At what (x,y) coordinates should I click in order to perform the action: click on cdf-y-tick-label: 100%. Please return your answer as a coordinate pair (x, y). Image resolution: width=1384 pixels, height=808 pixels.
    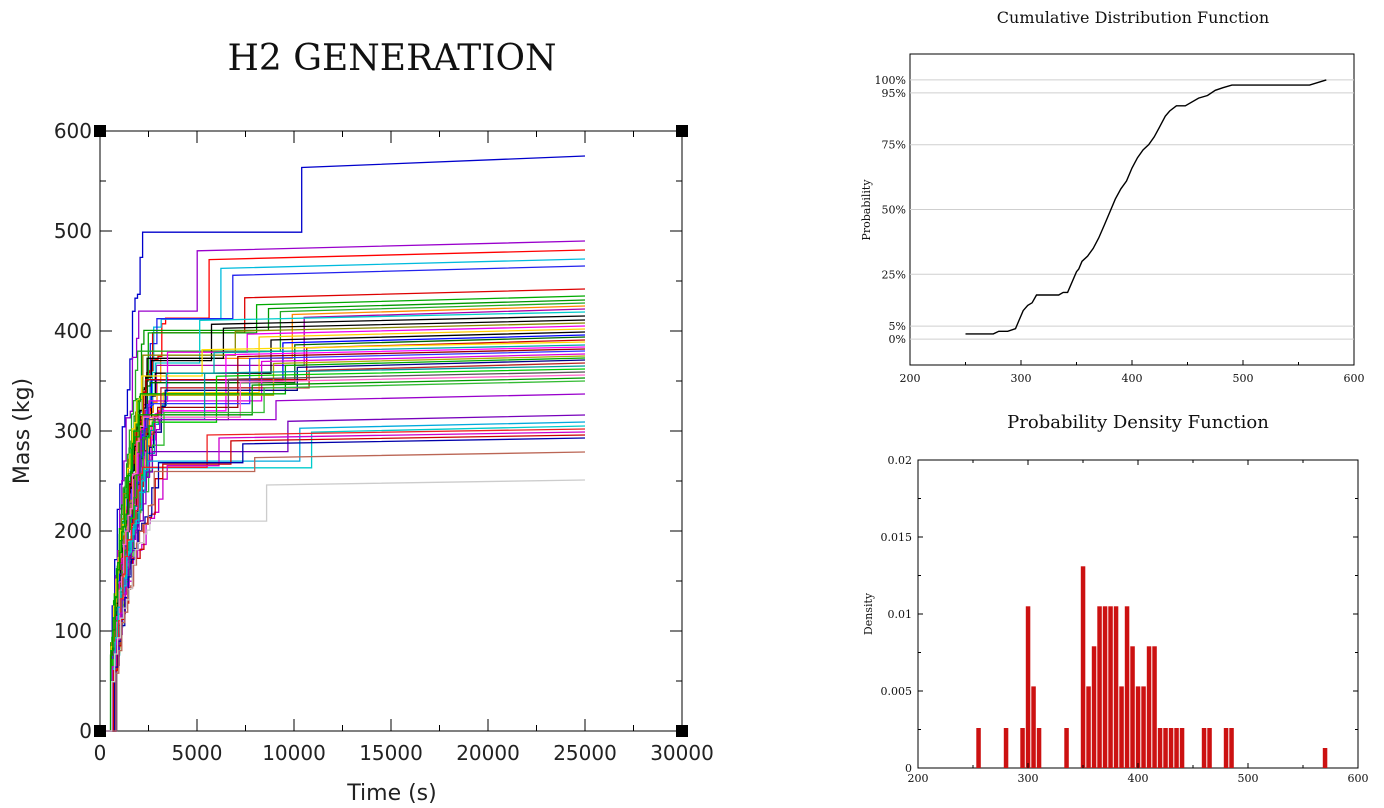
    Looking at the image, I should click on (890, 80).